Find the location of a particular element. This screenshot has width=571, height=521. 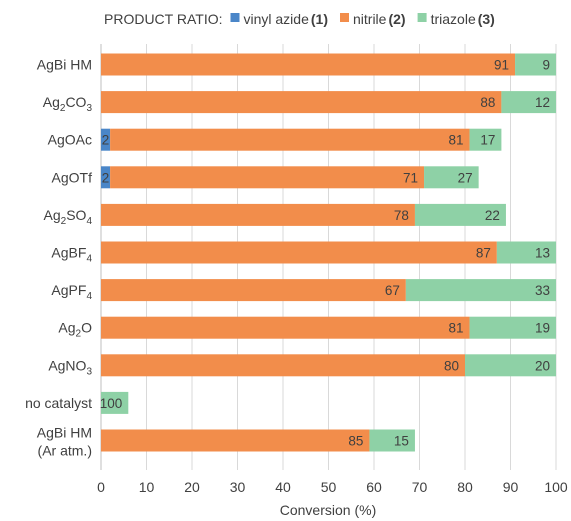

x-tick-40: 40 is located at coordinates (283, 487).